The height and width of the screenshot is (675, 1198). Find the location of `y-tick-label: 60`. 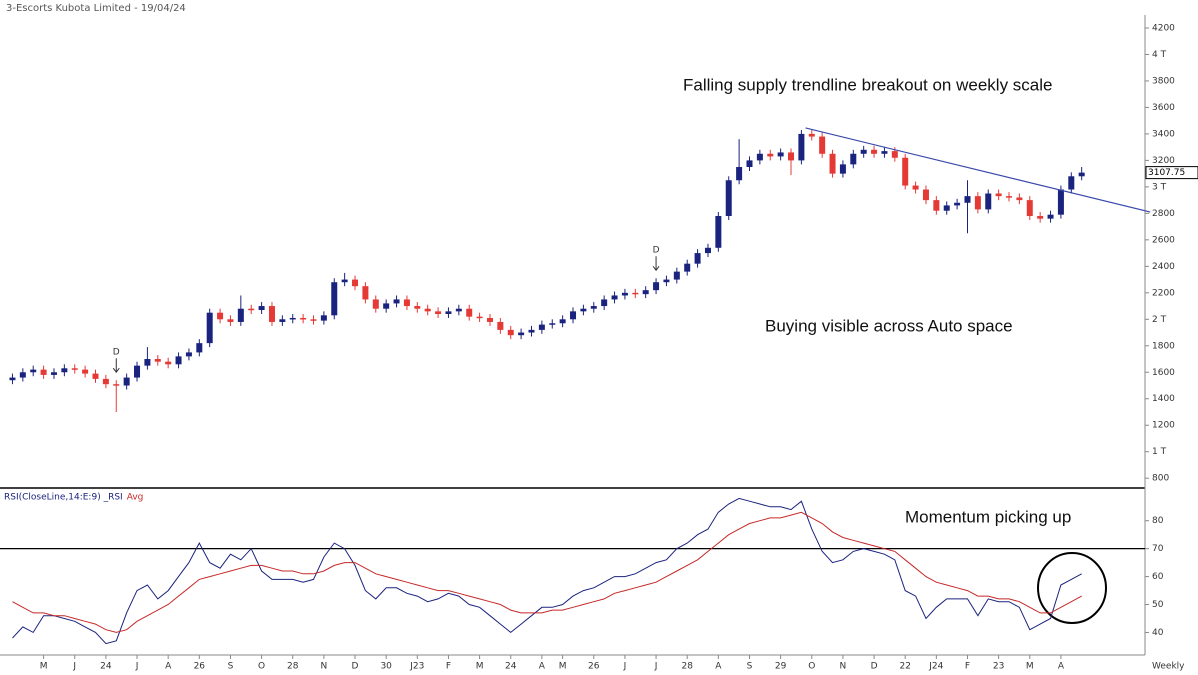

y-tick-label: 60 is located at coordinates (1158, 577).